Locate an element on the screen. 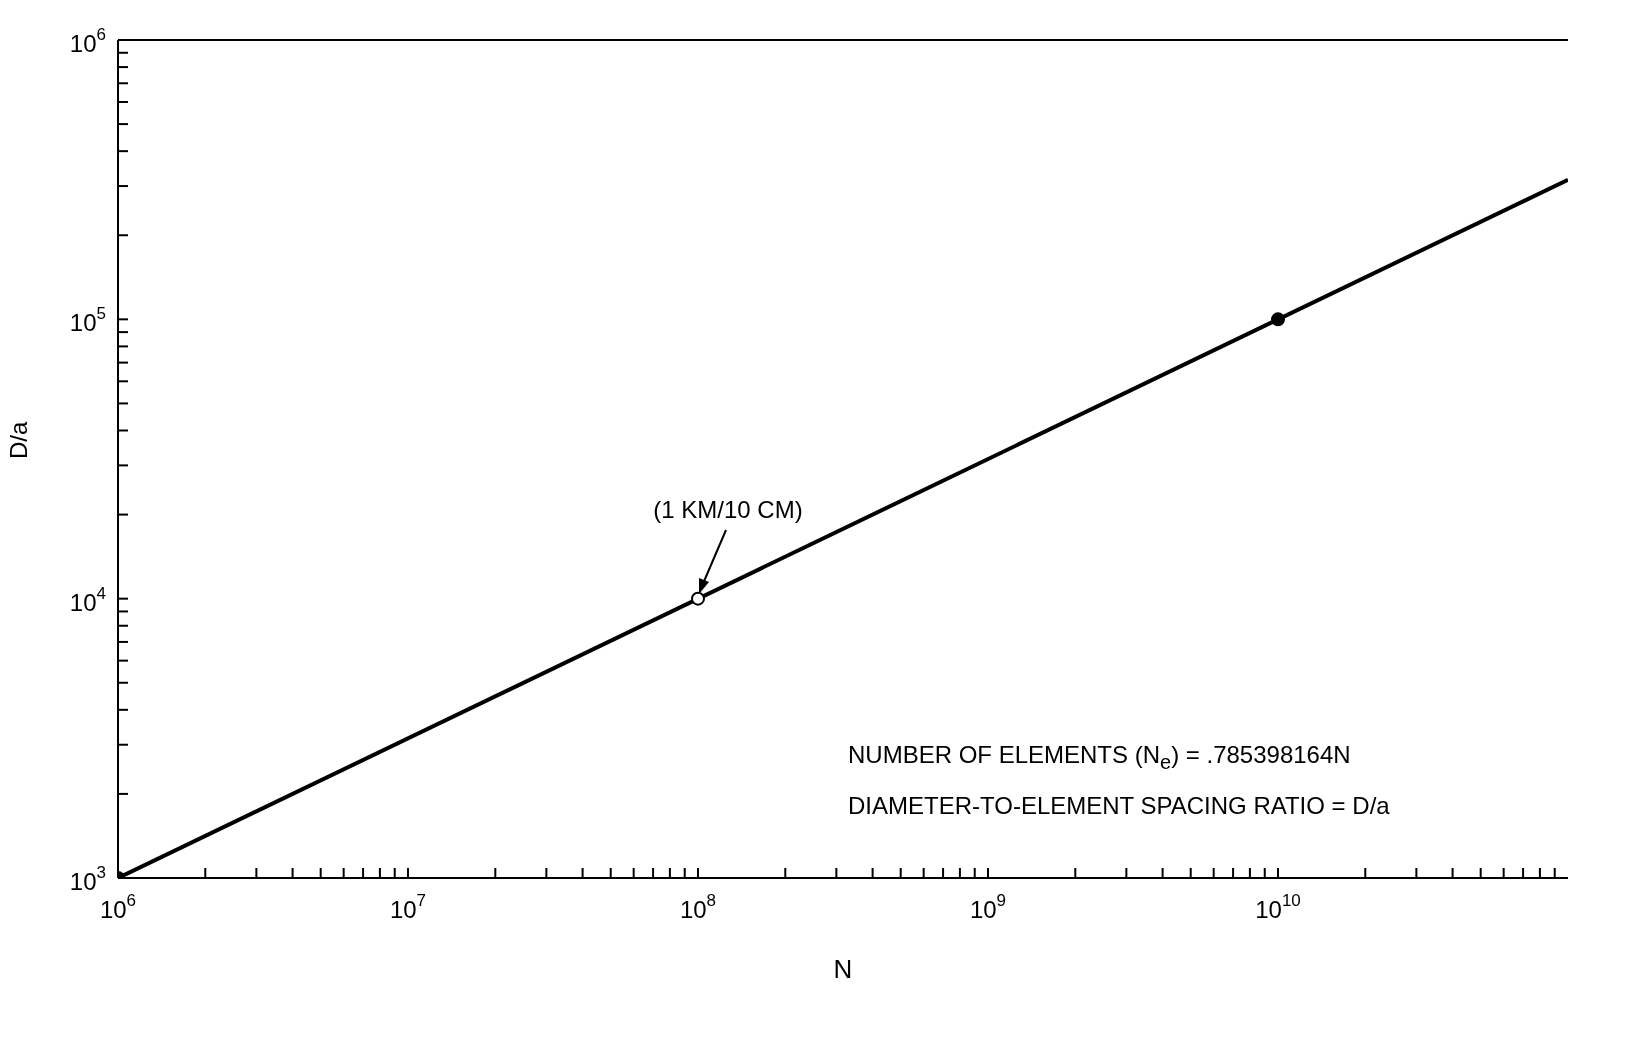 This screenshot has height=1046, width=1638. x-tick-label: 10$^{10}$ is located at coordinates (1278, 907).